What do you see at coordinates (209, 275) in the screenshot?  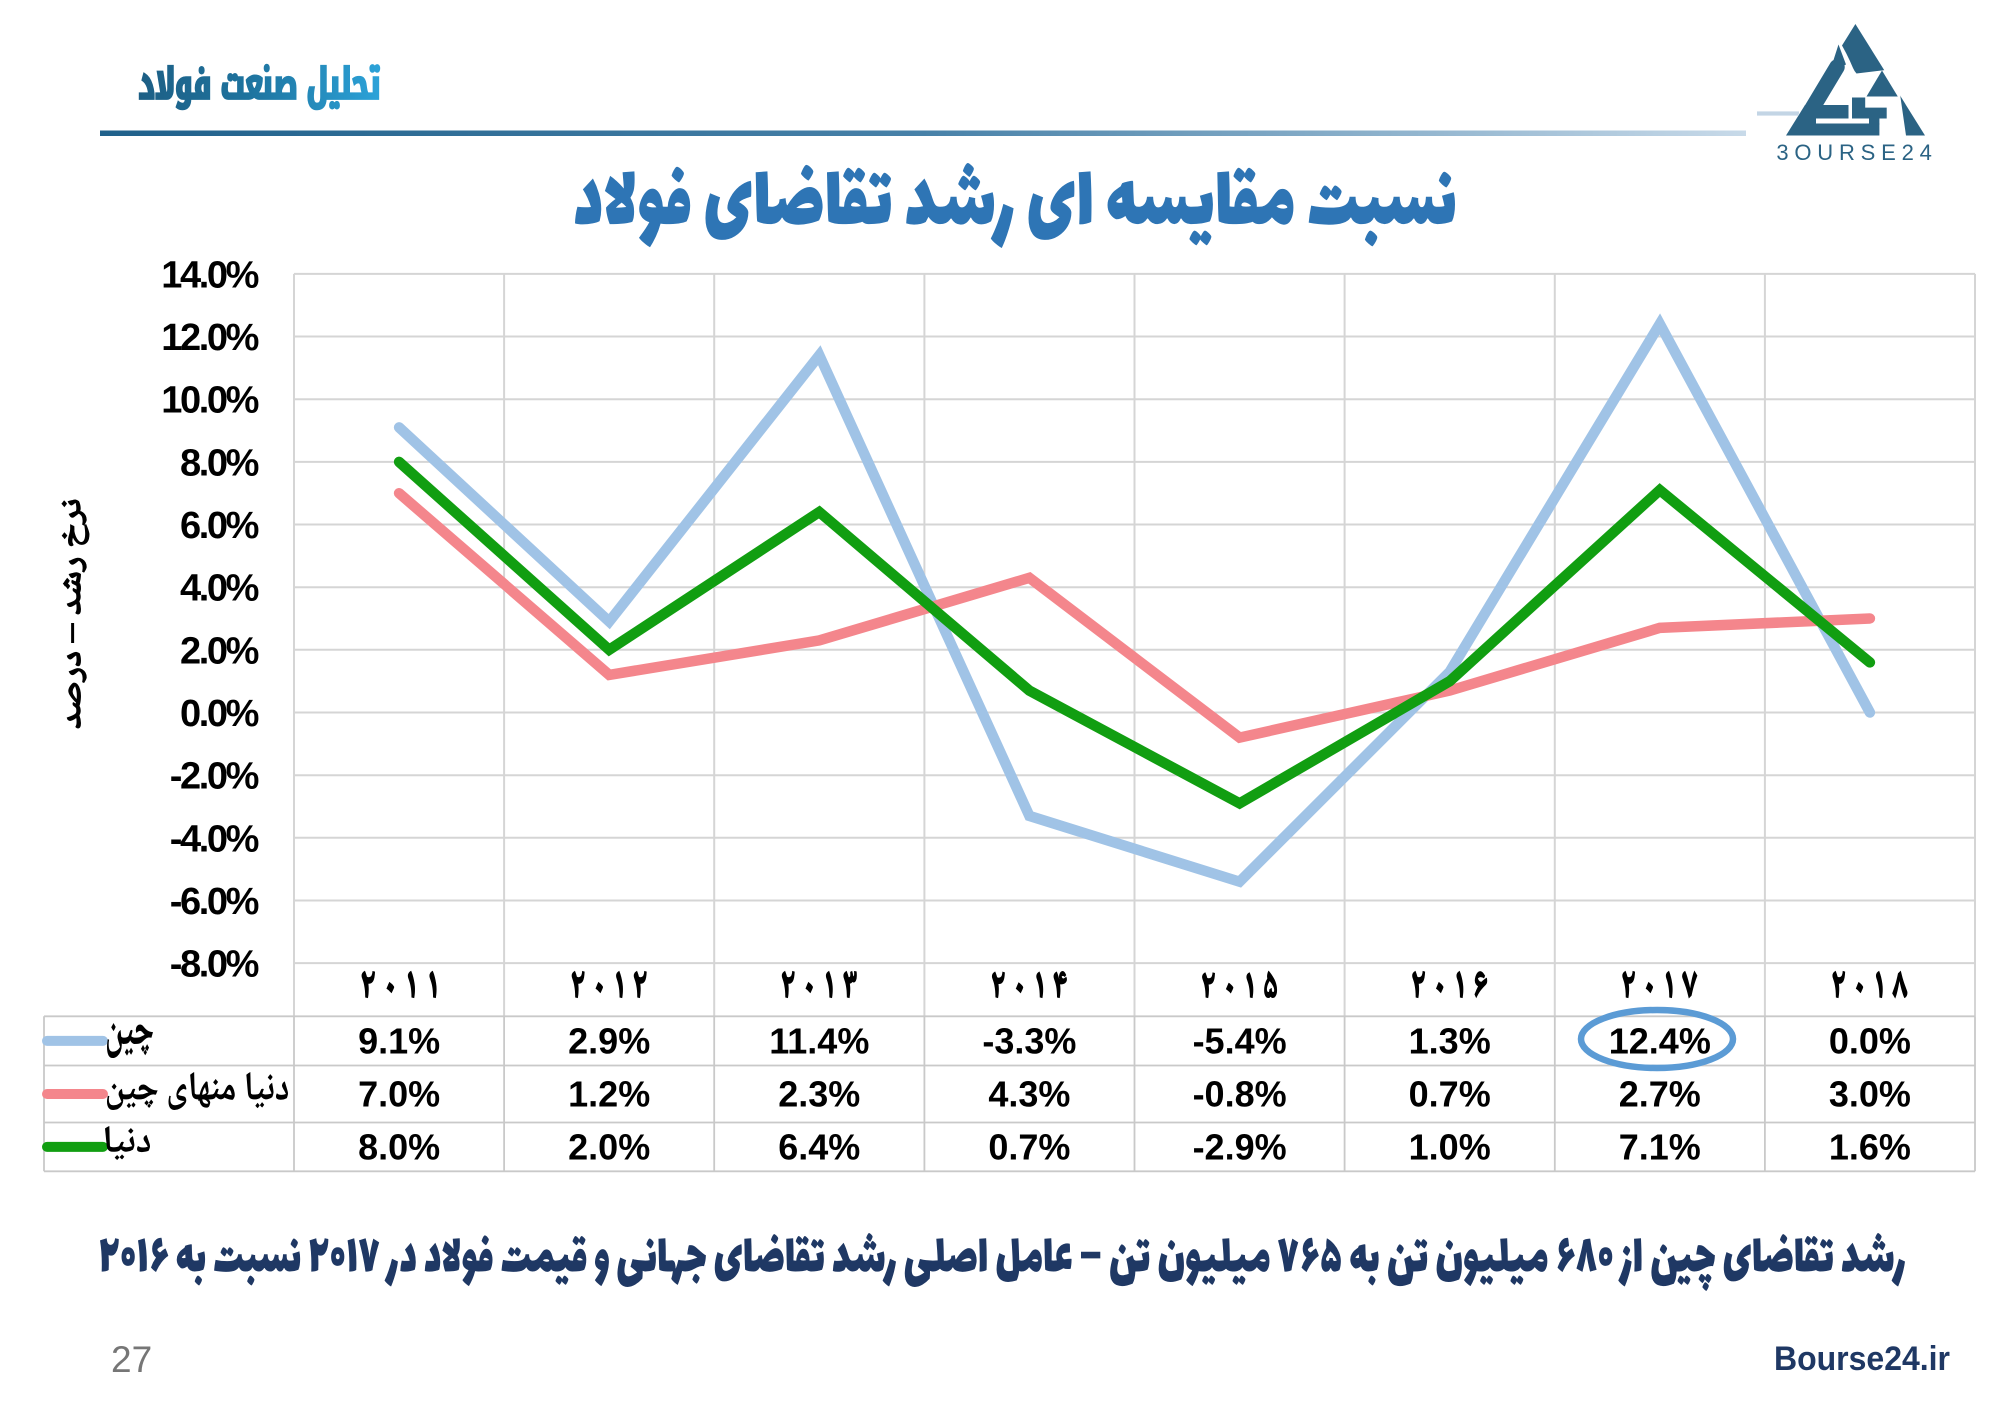 I see `svg-text: 14.0%` at bounding box center [209, 275].